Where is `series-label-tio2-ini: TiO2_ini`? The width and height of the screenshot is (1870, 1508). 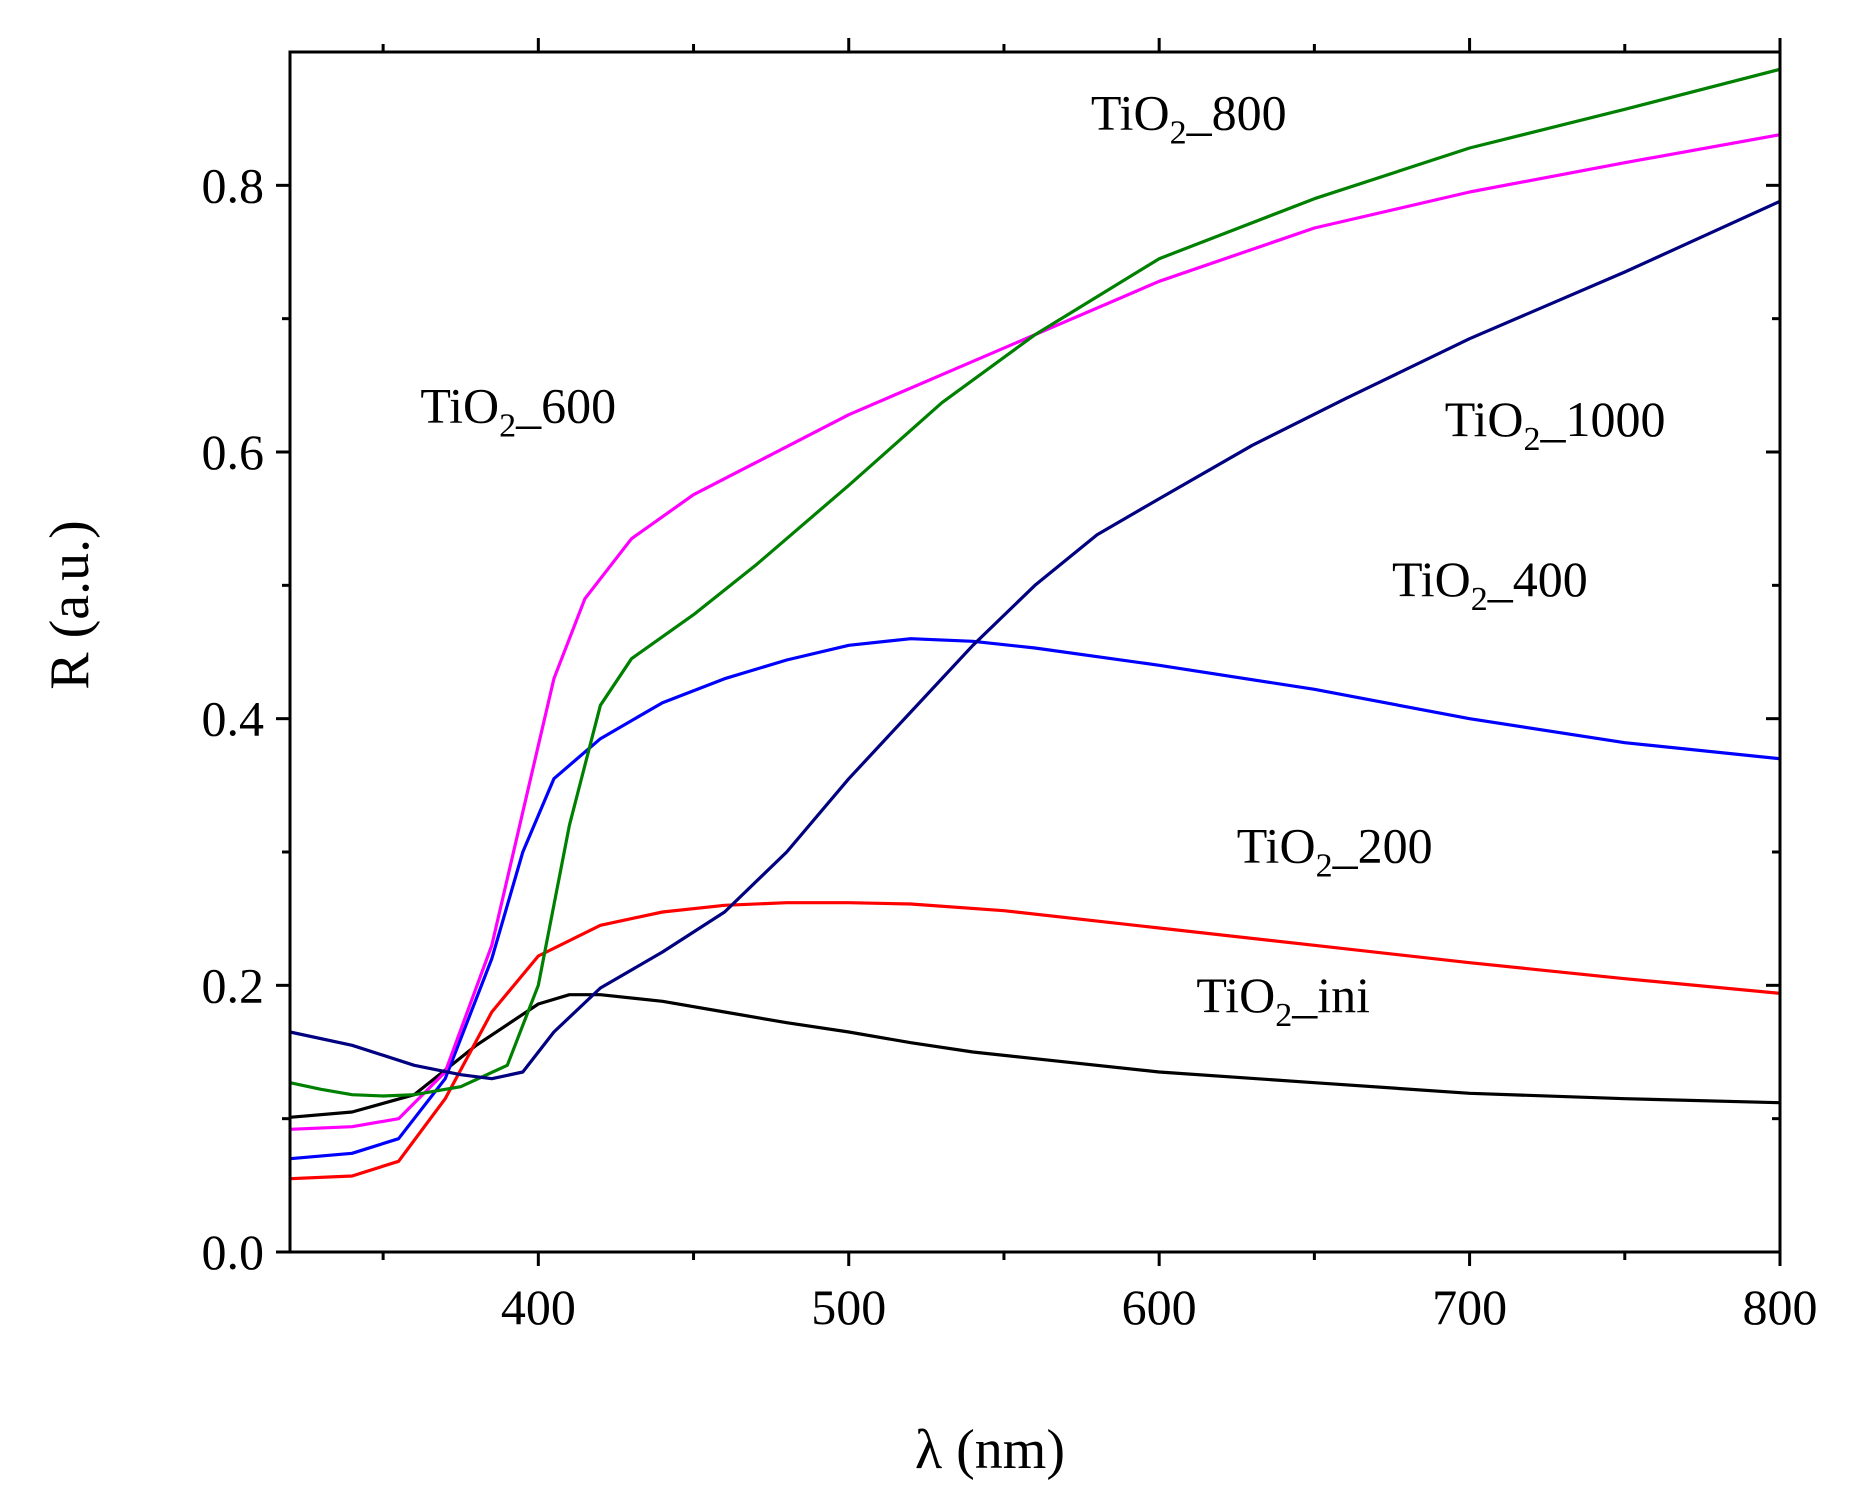
series-label-tio2-ini: TiO2_ini is located at coordinates (1283, 1000).